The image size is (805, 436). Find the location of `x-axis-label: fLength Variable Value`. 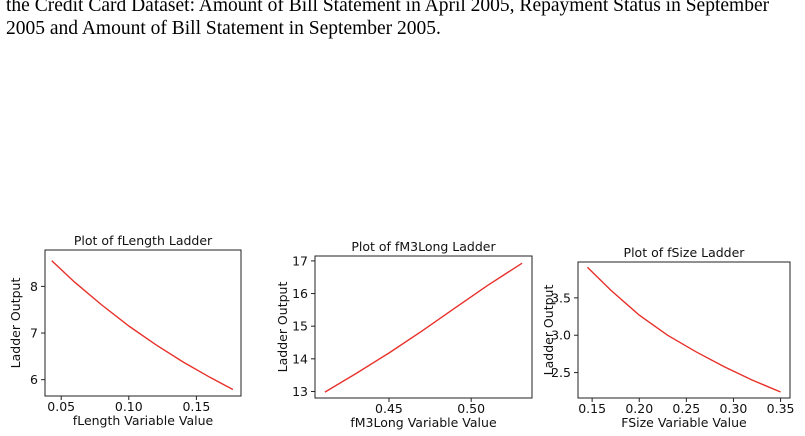

x-axis-label: fLength Variable Value is located at coordinates (143, 420).